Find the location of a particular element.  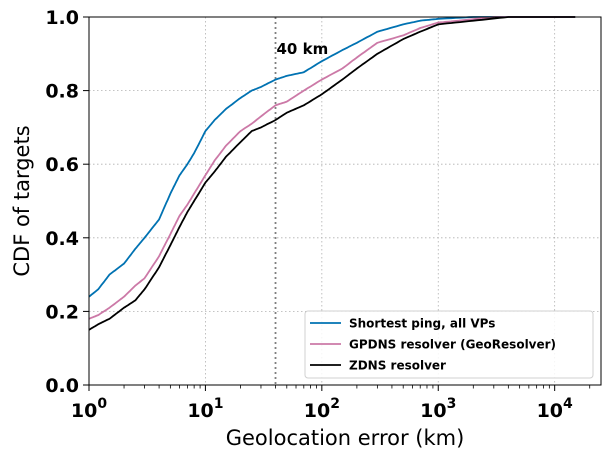

x-tick-label-4: 10⁴ is located at coordinates (555, 409).